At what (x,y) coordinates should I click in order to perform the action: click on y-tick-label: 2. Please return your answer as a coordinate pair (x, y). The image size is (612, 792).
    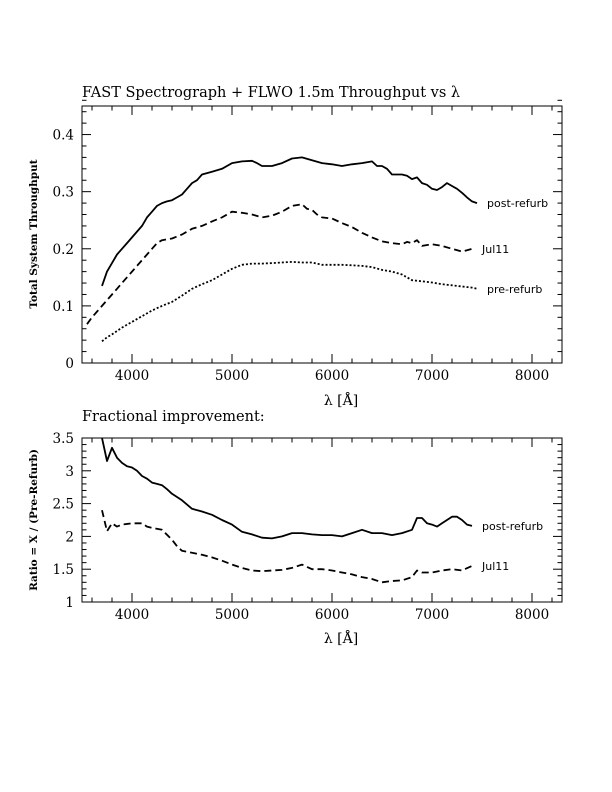
    Looking at the image, I should click on (69, 537).